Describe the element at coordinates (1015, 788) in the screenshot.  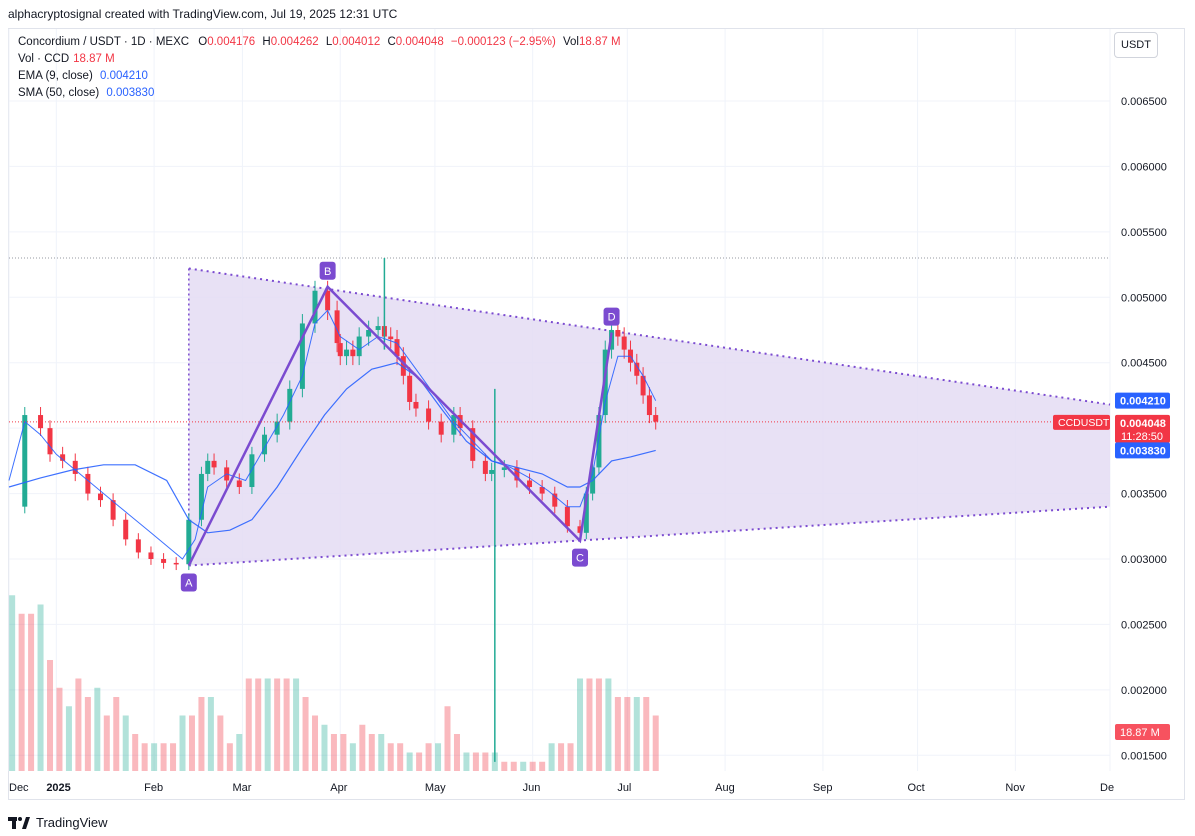
I see `x-tick-label: Nov` at that location.